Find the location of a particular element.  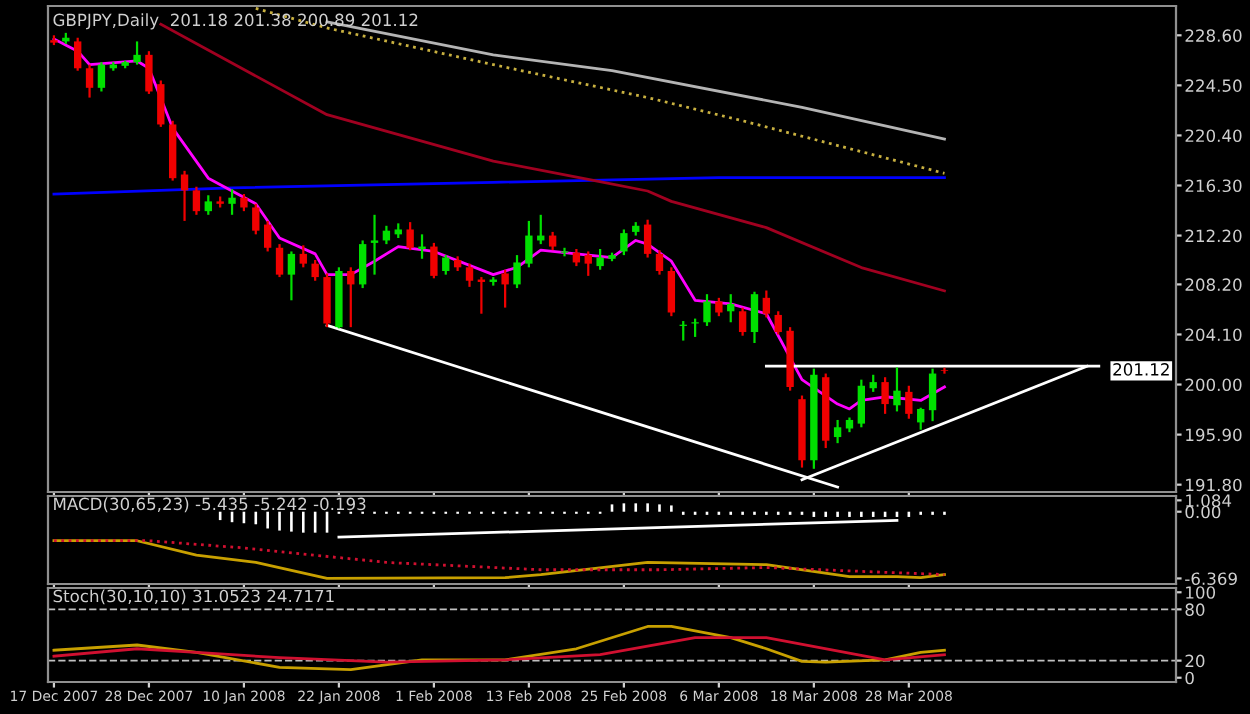

y-tick-label: 228.60 is located at coordinates (1213, 35).